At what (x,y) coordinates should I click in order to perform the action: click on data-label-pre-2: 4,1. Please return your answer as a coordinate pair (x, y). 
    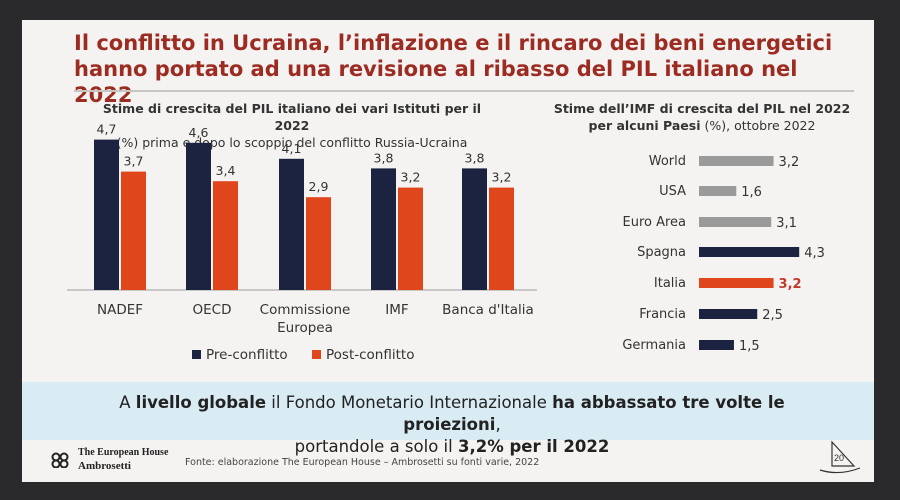
    Looking at the image, I should click on (292, 148).